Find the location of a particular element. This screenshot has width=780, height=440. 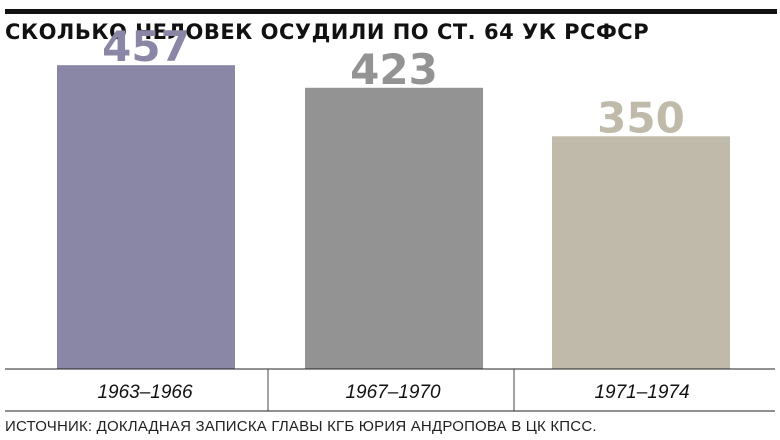

top-rule is located at coordinates (391, 11).